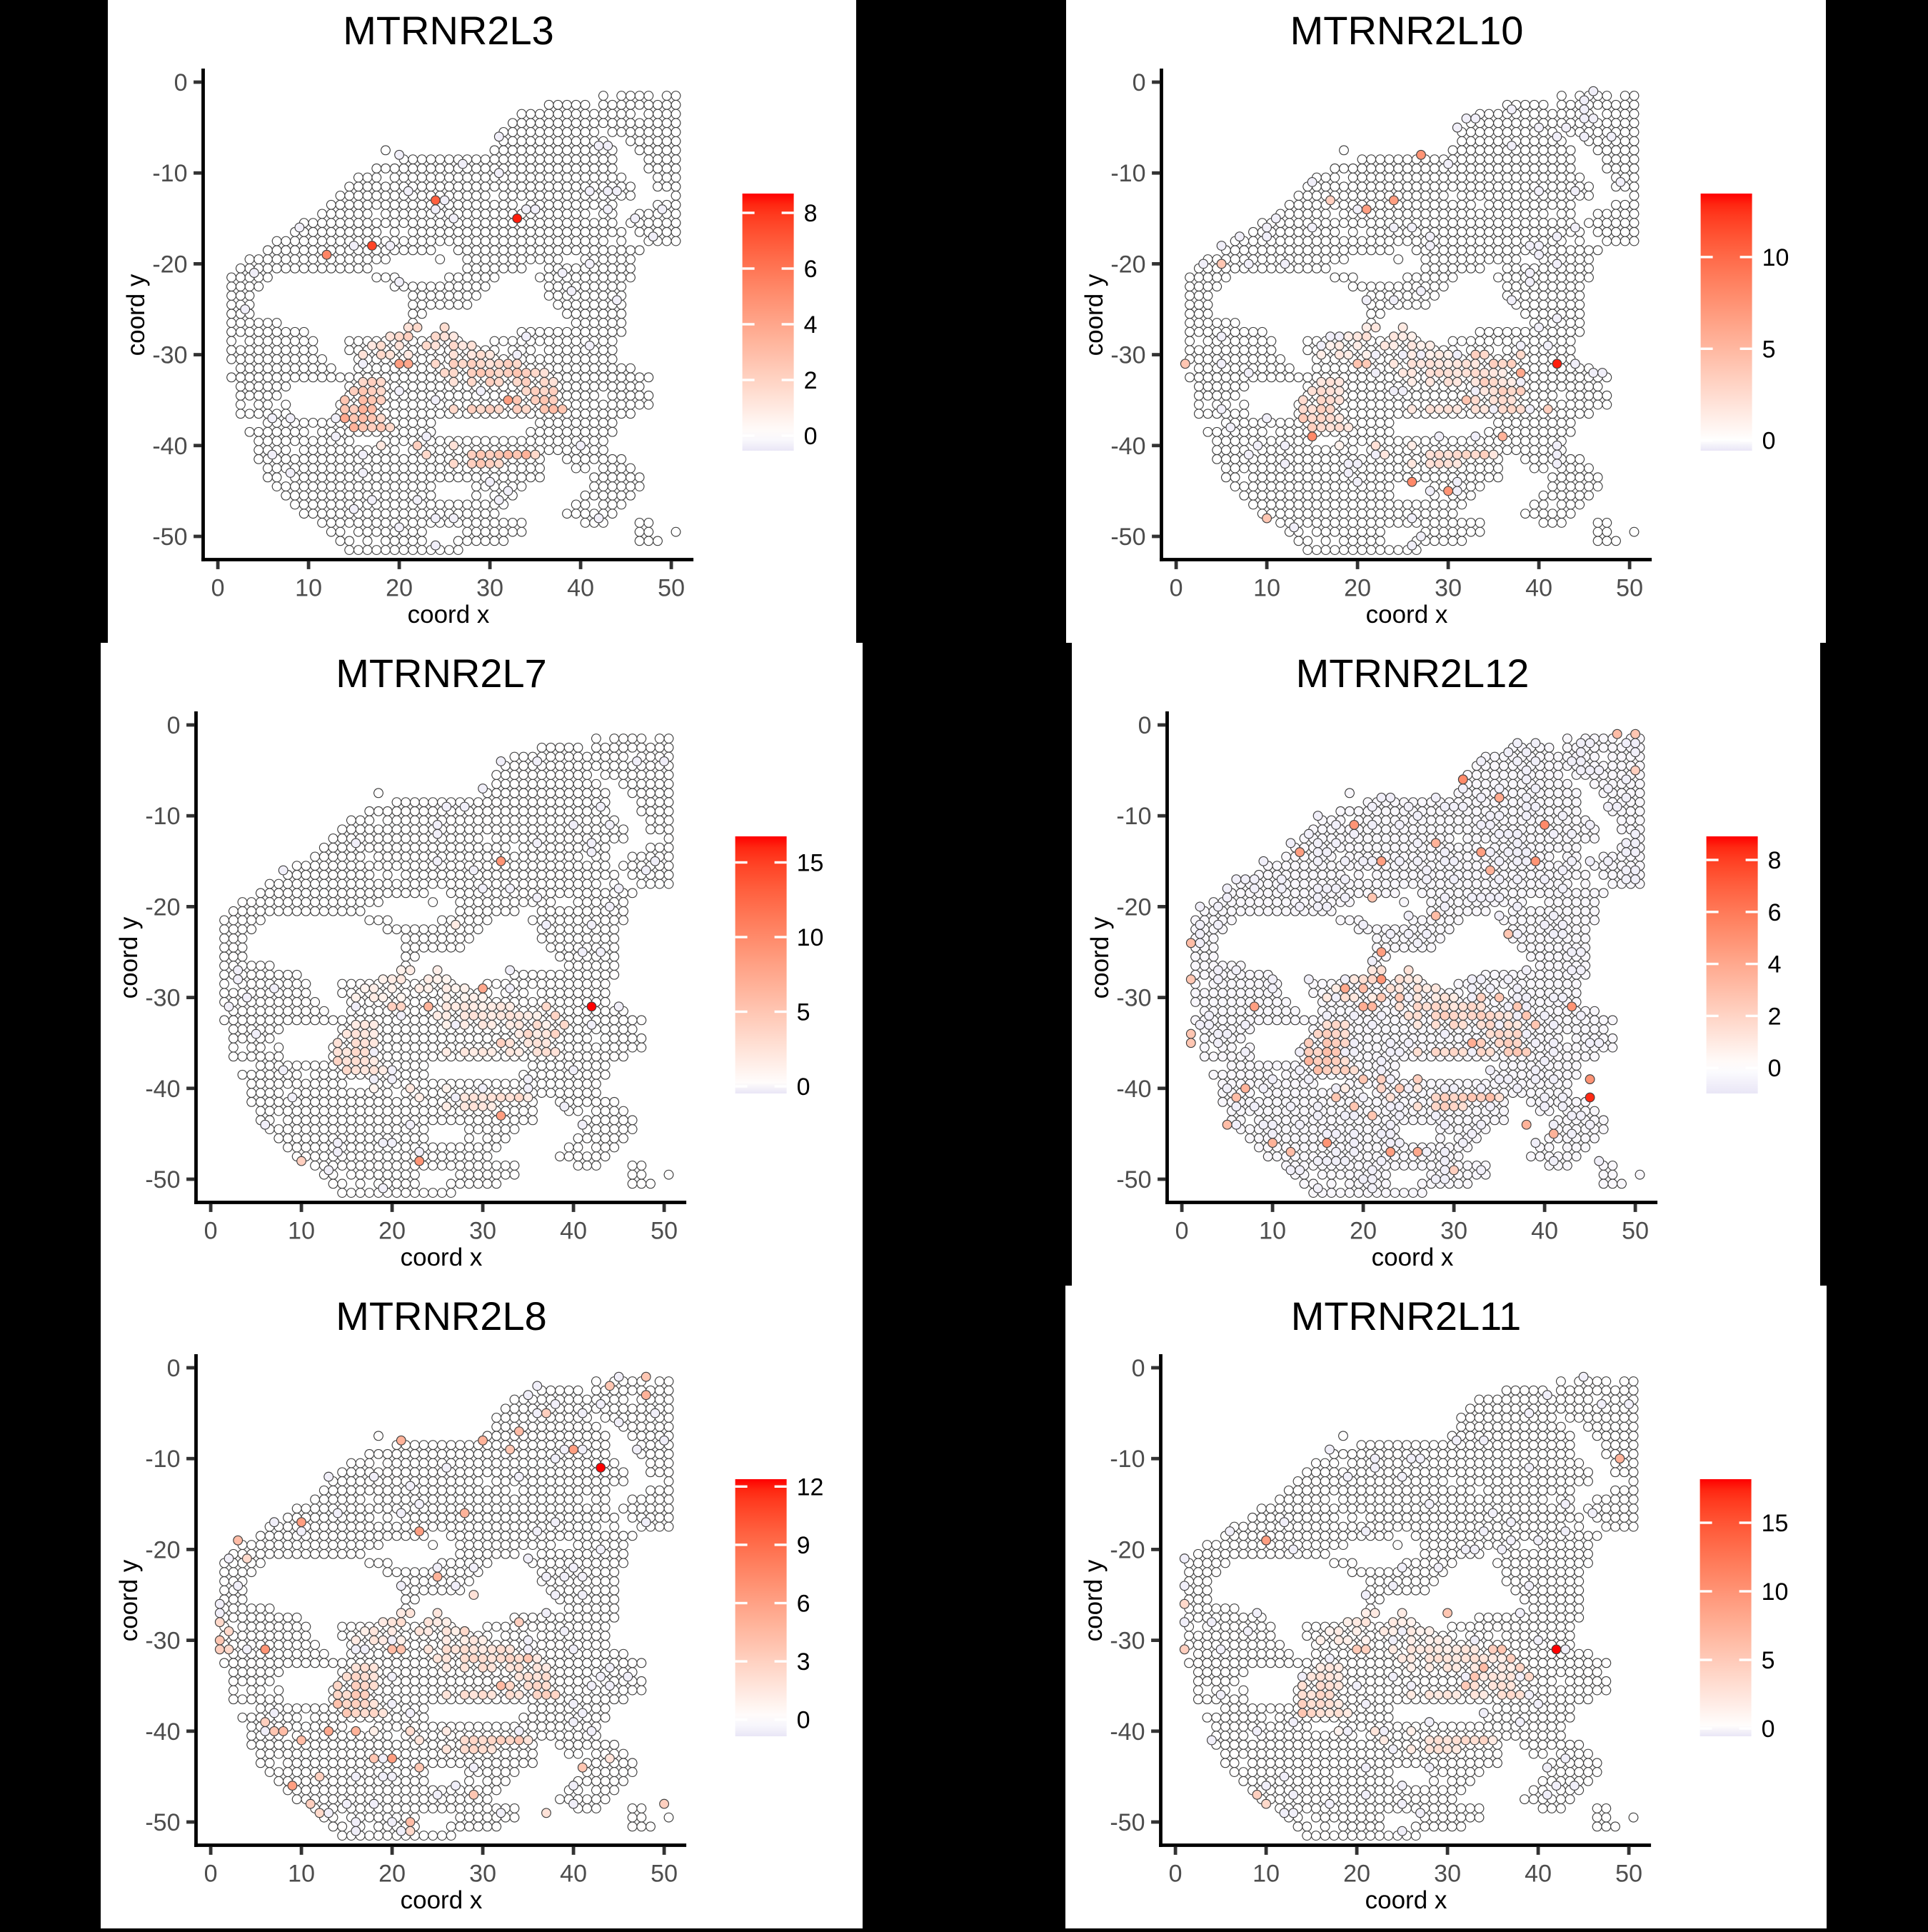 The image size is (1928, 1932). What do you see at coordinates (810, 1487) in the screenshot?
I see `svg-text: 12` at bounding box center [810, 1487].